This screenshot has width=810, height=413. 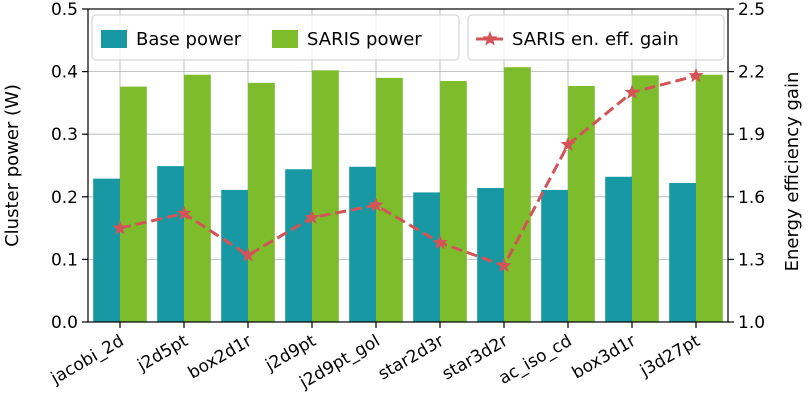 I want to click on x-tick-label: j2d5pt, so click(x=162, y=353).